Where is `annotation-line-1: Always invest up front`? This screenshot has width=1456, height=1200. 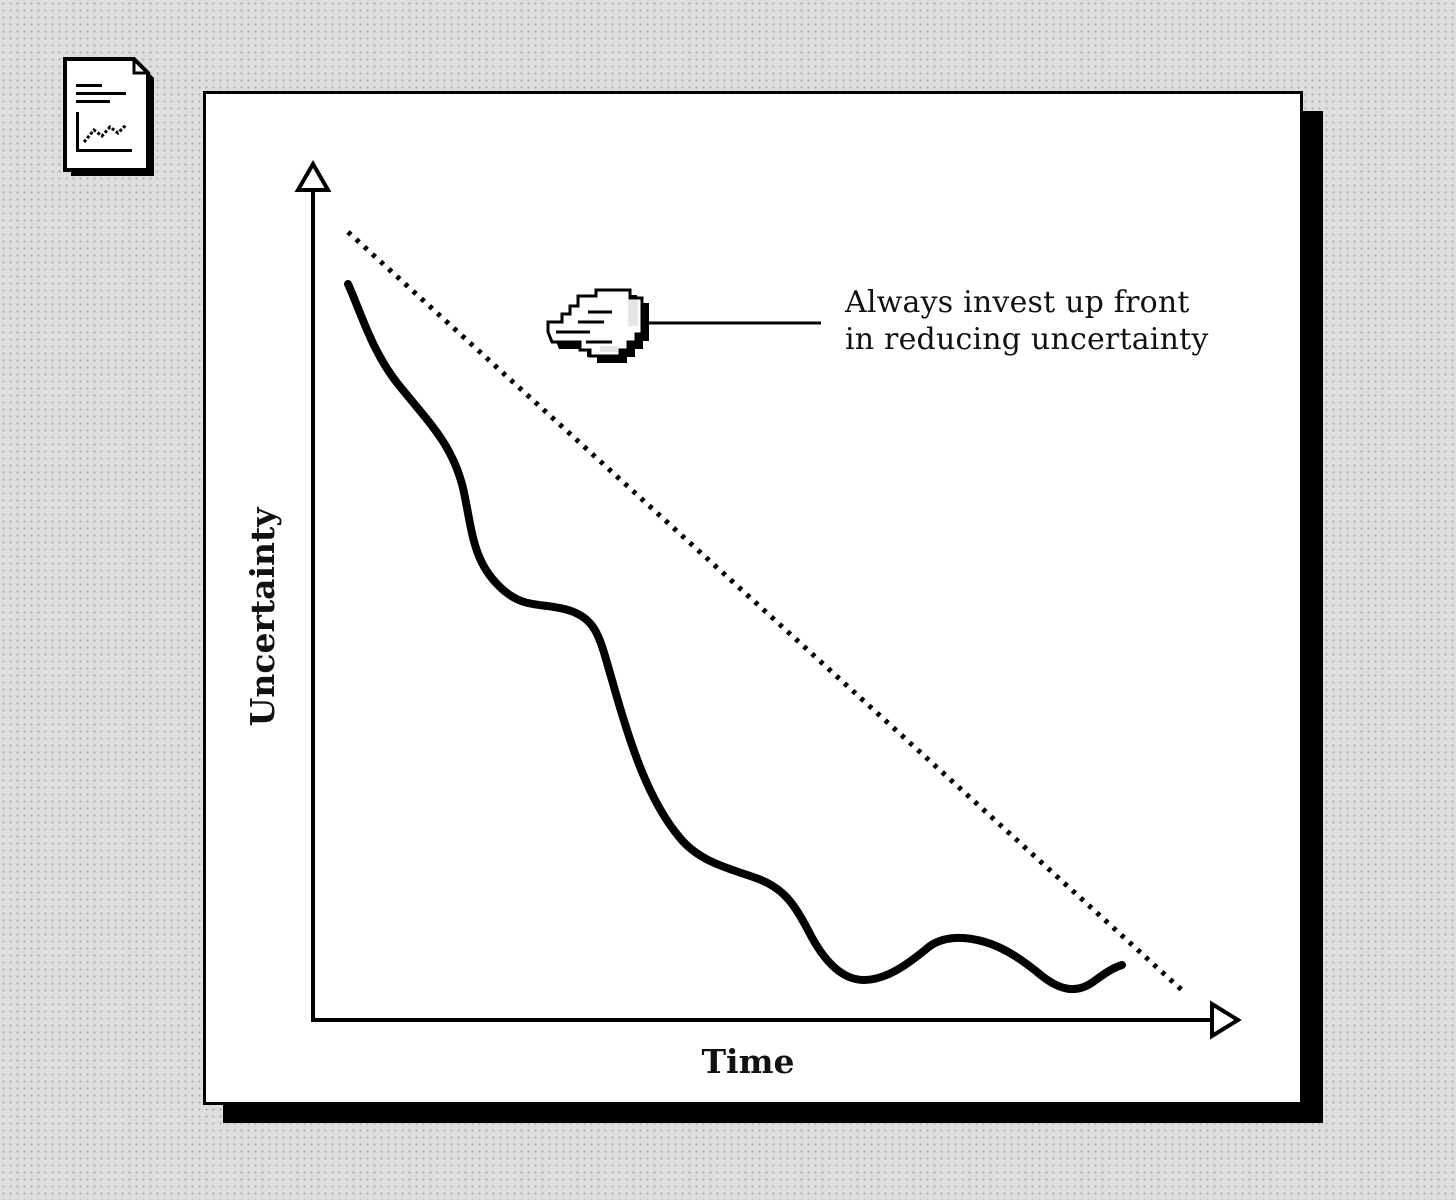 annotation-line-1: Always invest up front is located at coordinates (1017, 302).